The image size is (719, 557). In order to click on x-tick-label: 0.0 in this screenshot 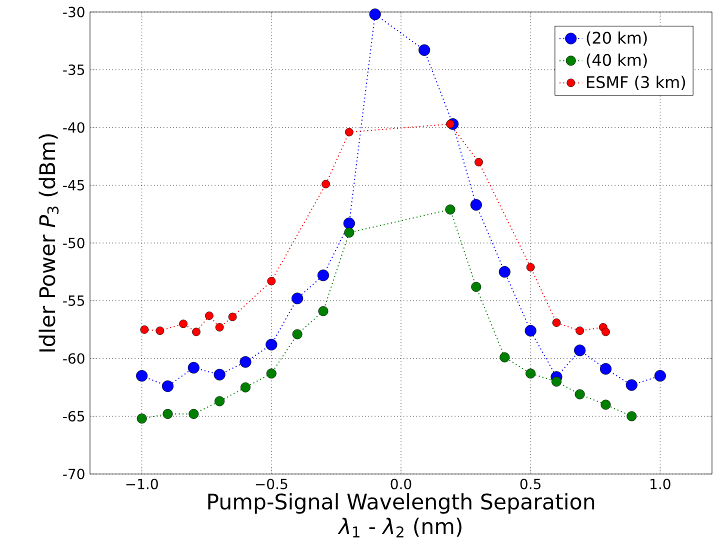, I will do `click(401, 484)`.